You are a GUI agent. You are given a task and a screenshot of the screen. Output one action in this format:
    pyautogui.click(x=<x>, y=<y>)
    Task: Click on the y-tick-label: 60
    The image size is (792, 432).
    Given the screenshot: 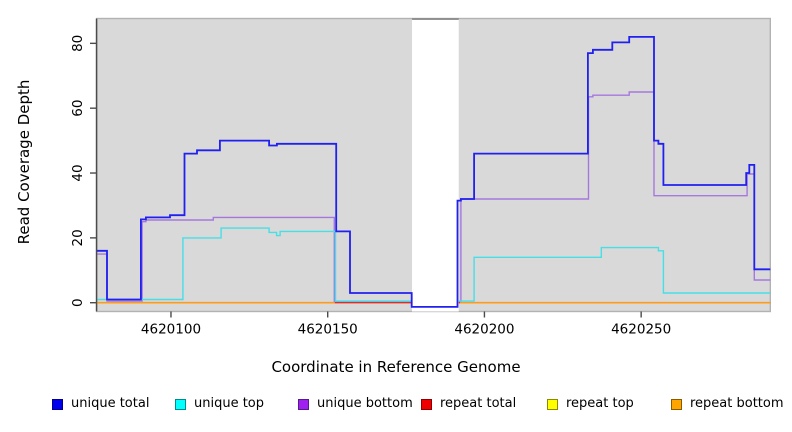 What is the action you would take?
    pyautogui.click(x=78, y=108)
    